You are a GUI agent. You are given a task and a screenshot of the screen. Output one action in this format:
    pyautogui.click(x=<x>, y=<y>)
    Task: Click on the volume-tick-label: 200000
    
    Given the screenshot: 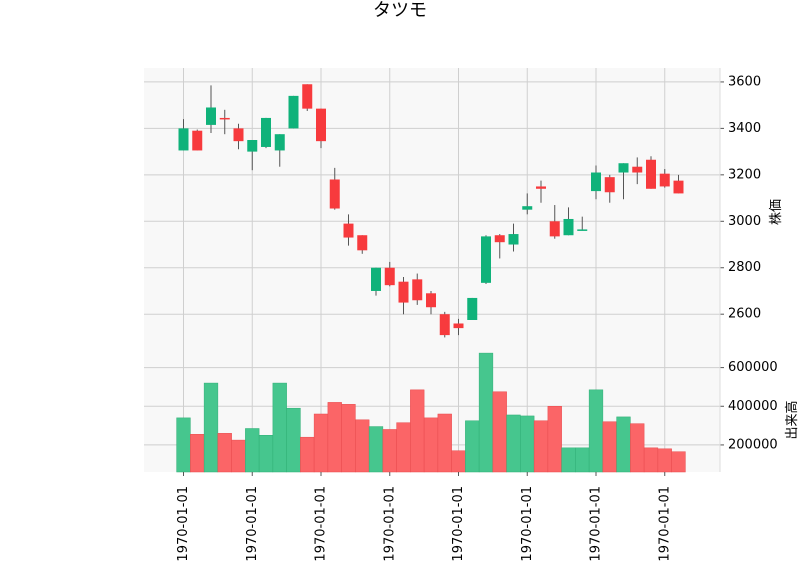 What is the action you would take?
    pyautogui.click(x=753, y=444)
    